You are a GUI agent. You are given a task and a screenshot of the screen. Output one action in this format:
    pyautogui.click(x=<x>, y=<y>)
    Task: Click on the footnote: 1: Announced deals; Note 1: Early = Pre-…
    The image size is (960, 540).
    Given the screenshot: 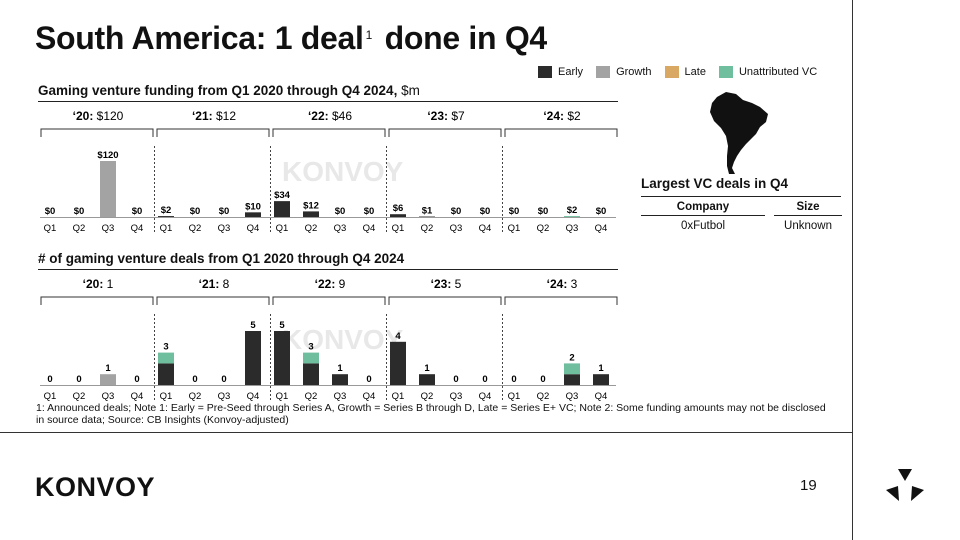 What is the action you would take?
    pyautogui.click(x=431, y=414)
    